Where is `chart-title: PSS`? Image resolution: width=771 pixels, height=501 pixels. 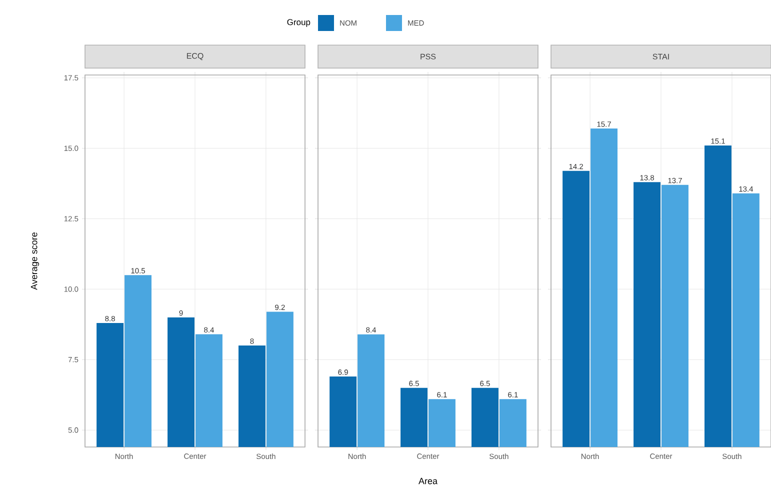 chart-title: PSS is located at coordinates (428, 57).